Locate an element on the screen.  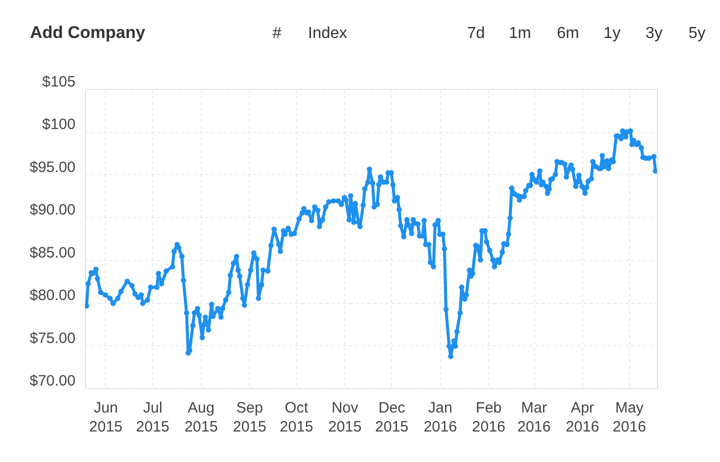
text: 1y is located at coordinates (612, 33).